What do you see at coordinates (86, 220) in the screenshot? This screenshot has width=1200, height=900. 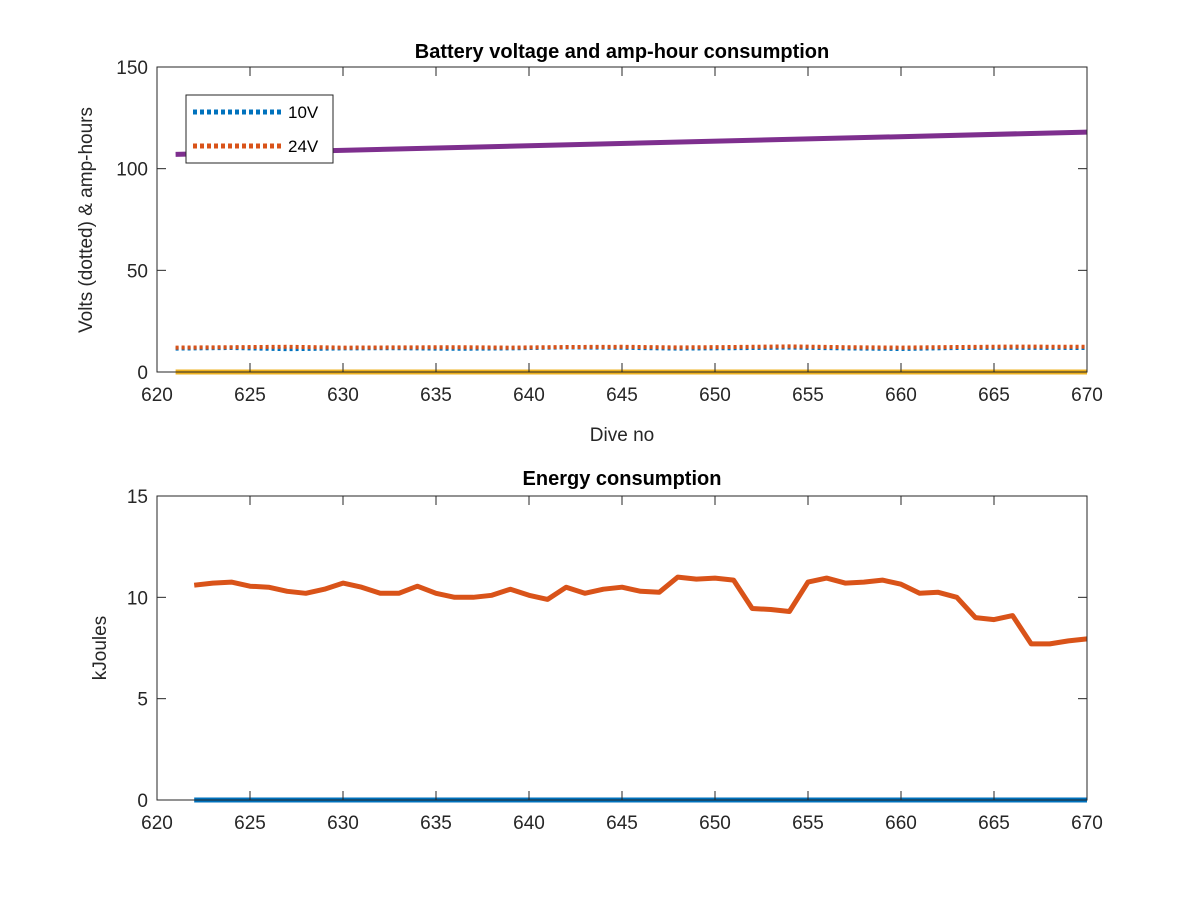 I see `y-axis-label-top: Volts (dotted) & amp-hours` at bounding box center [86, 220].